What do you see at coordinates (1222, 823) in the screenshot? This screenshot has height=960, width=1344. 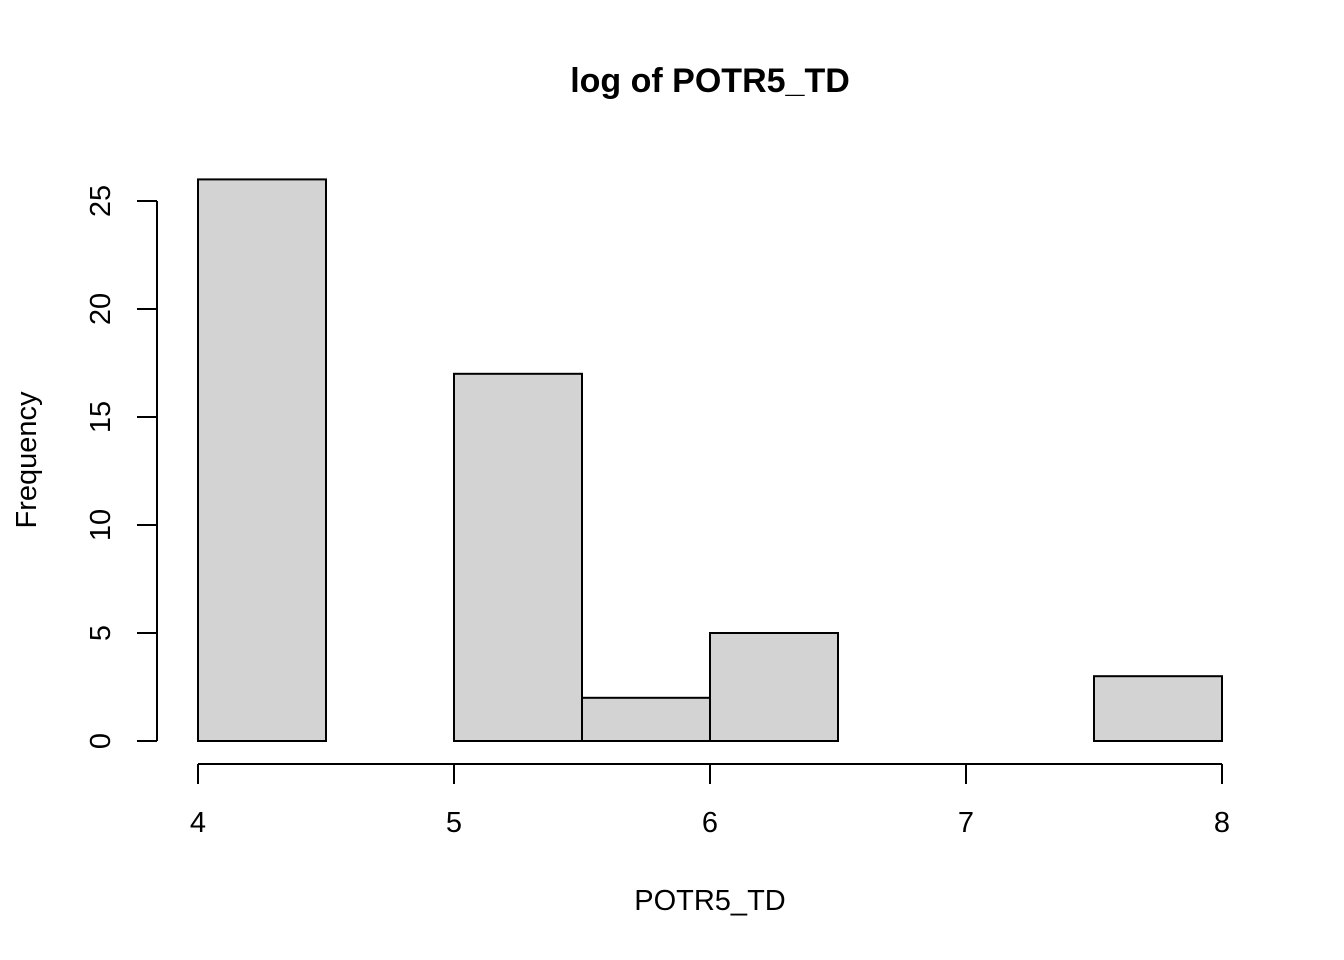 I see `x-tick-label-4: 8` at bounding box center [1222, 823].